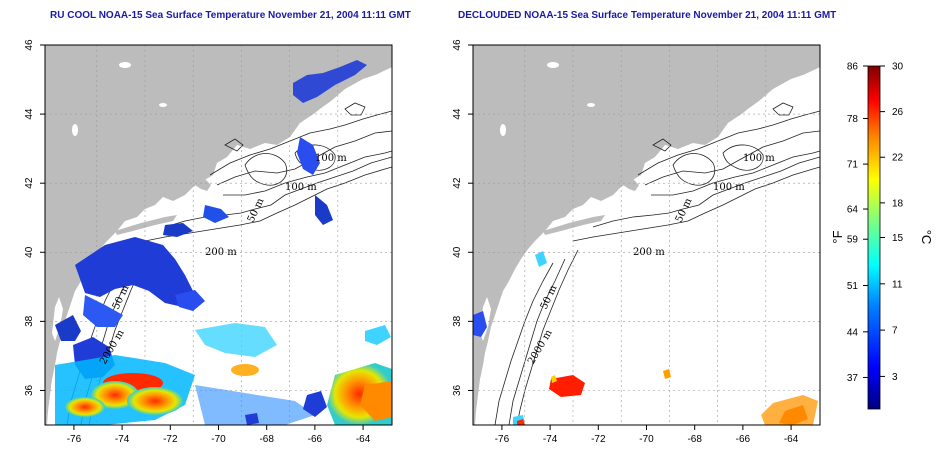  Describe the element at coordinates (898, 238) in the screenshot. I see `celsius-tick-label: 15` at that location.